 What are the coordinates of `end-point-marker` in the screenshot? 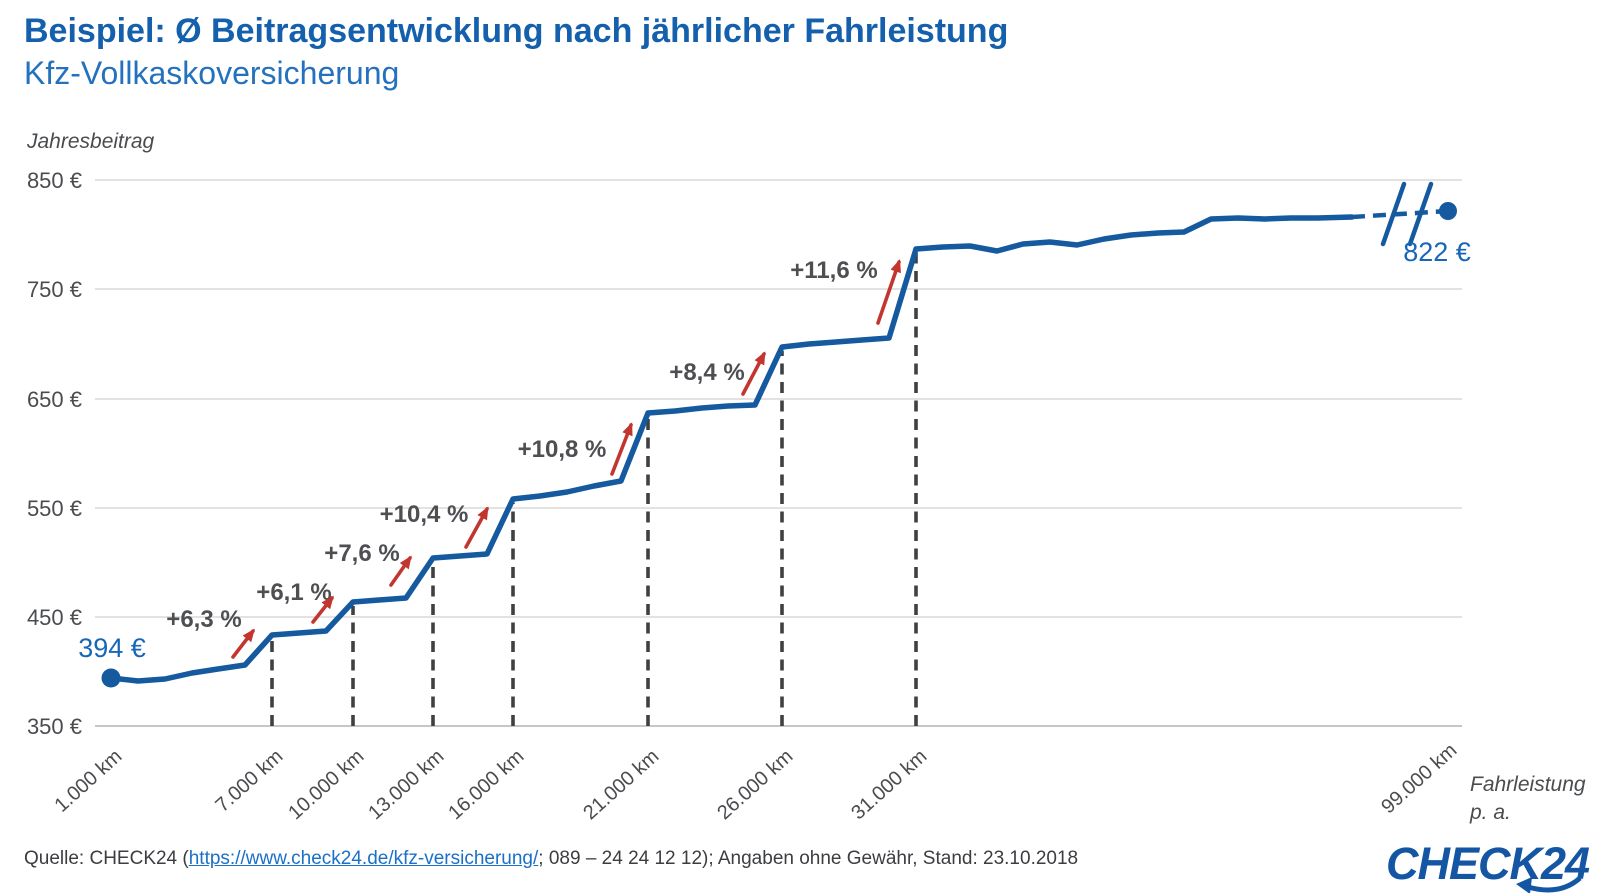 It's located at (1448, 211).